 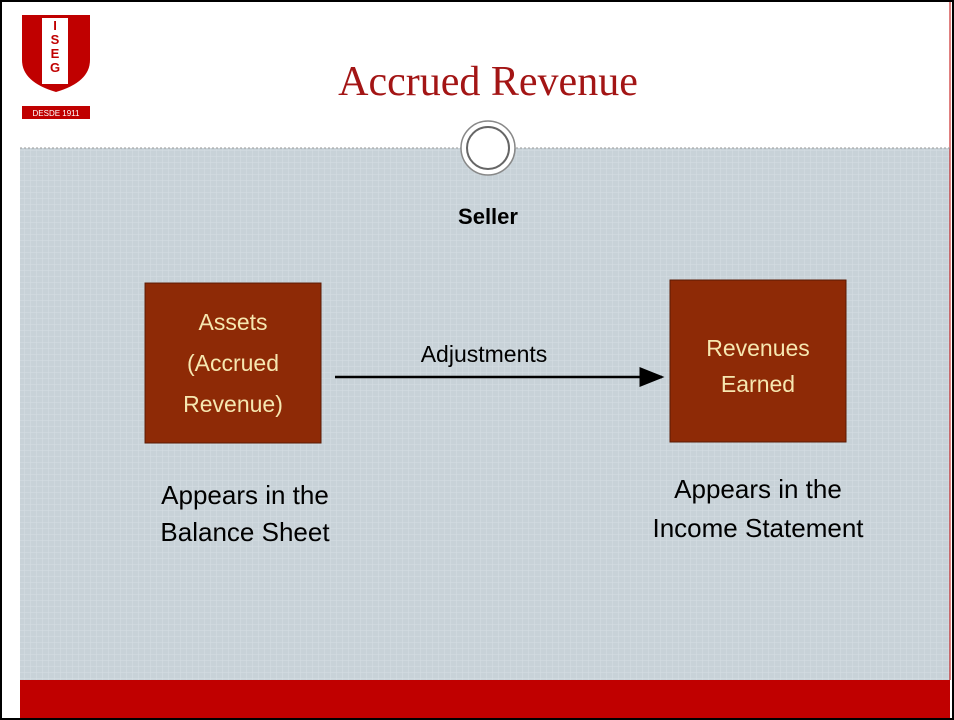 I want to click on logo-since: DESDE 1911, so click(x=57, y=113).